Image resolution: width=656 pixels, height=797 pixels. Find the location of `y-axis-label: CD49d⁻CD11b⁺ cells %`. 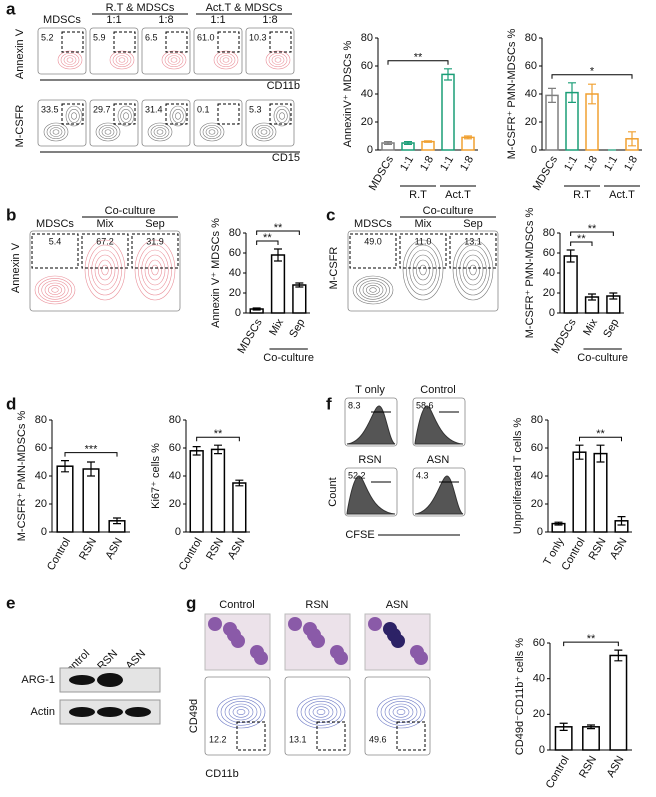

y-axis-label: CD49d⁻CD11b⁺ cells % is located at coordinates (520, 696).